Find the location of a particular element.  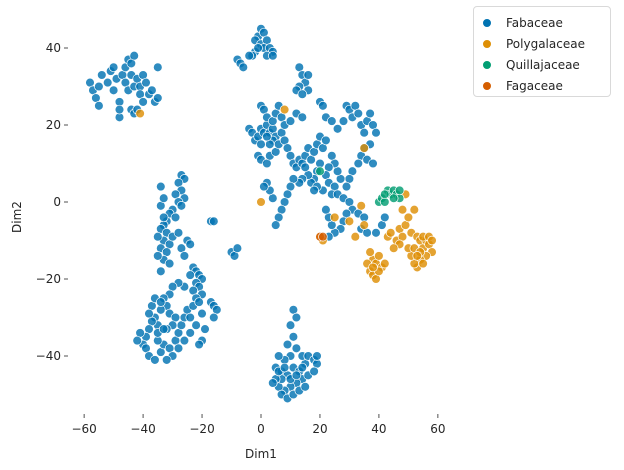

legend-marker-fagaceae is located at coordinates (487, 85).